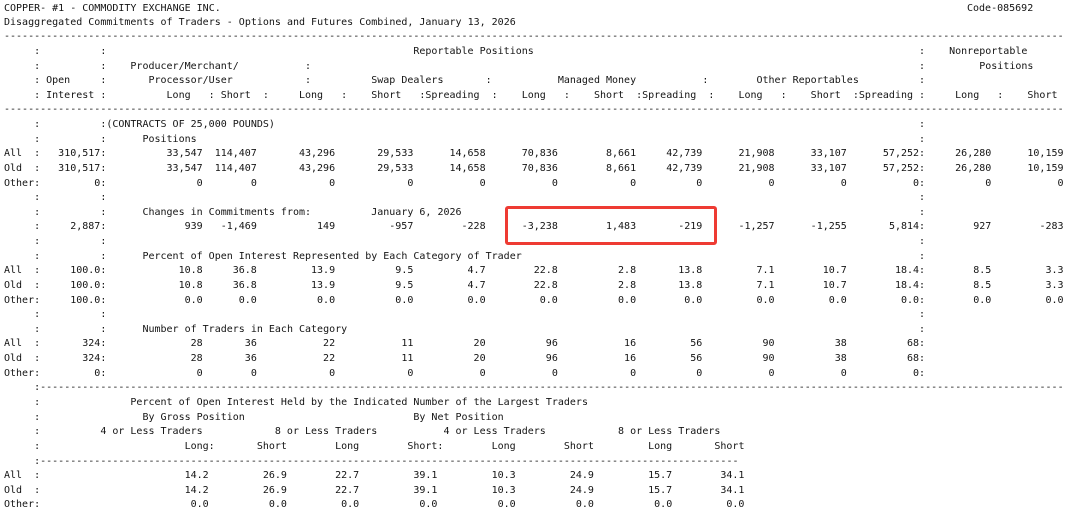  Describe the element at coordinates (621, 154) in the screenshot. I see `report-cell: 8,661` at that location.